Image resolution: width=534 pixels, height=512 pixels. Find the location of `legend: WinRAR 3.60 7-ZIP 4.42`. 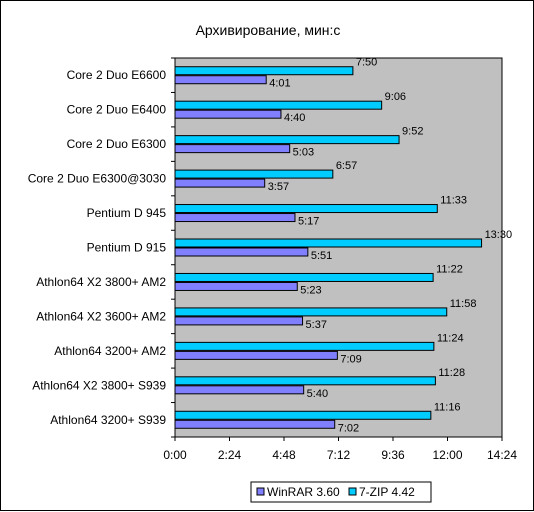

legend: WinRAR 3.60 7-ZIP 4.42 is located at coordinates (341, 492).